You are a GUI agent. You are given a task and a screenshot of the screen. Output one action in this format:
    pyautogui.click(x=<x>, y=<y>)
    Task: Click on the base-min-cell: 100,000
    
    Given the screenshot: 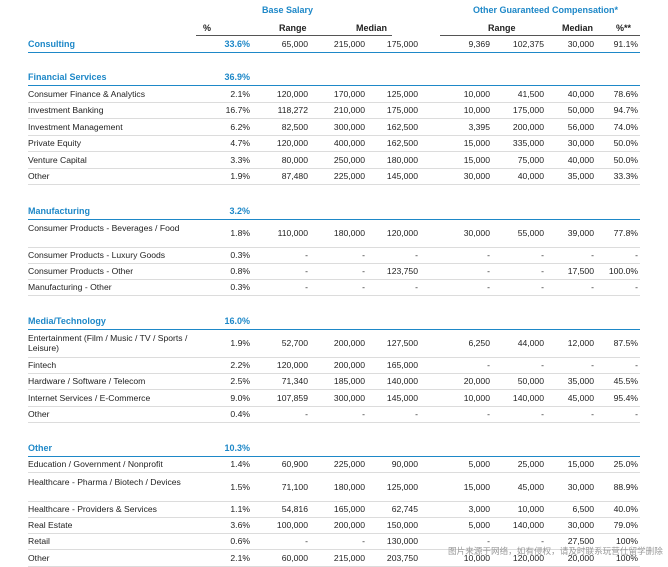 What is the action you would take?
    pyautogui.click(x=292, y=525)
    